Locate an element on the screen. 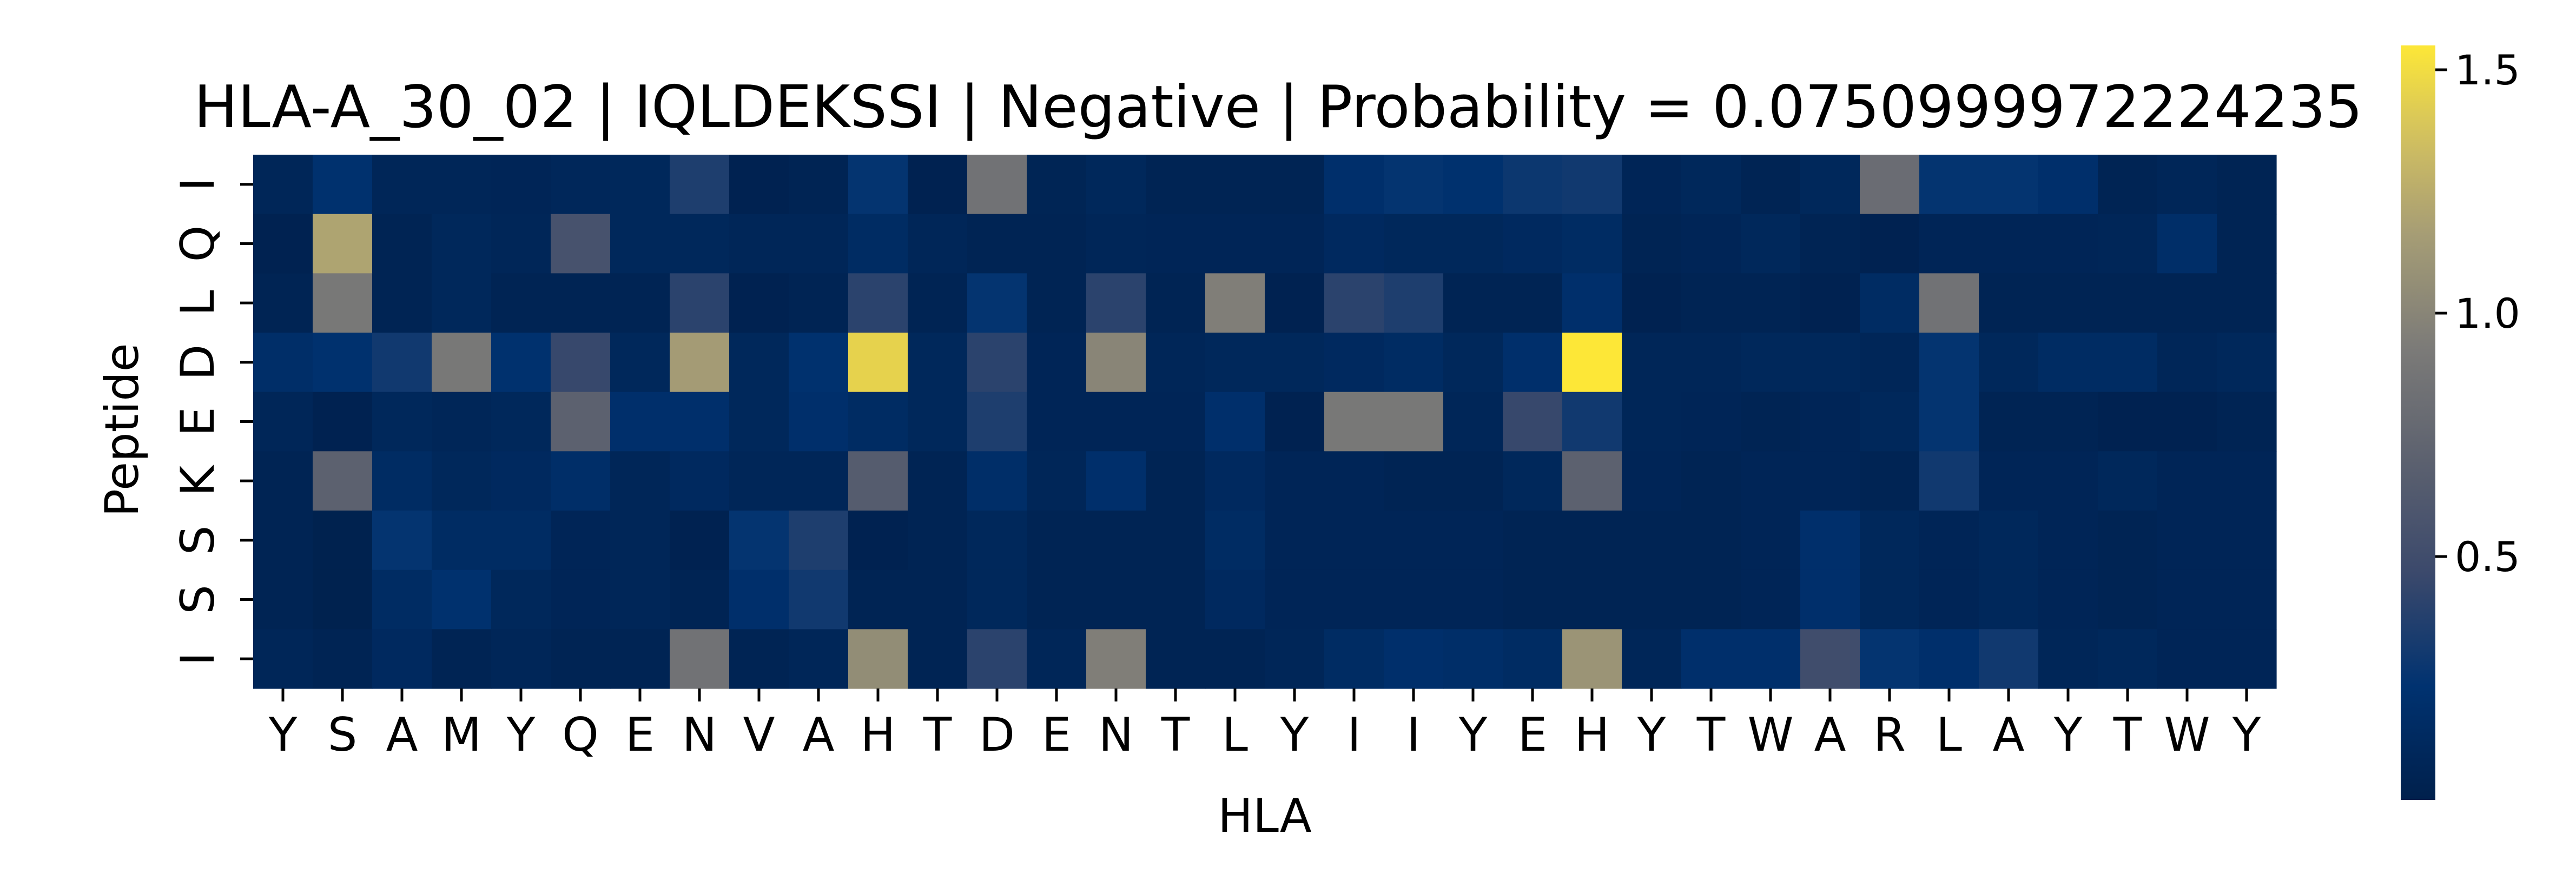  x-axis-label: HLA is located at coordinates (1265, 816).